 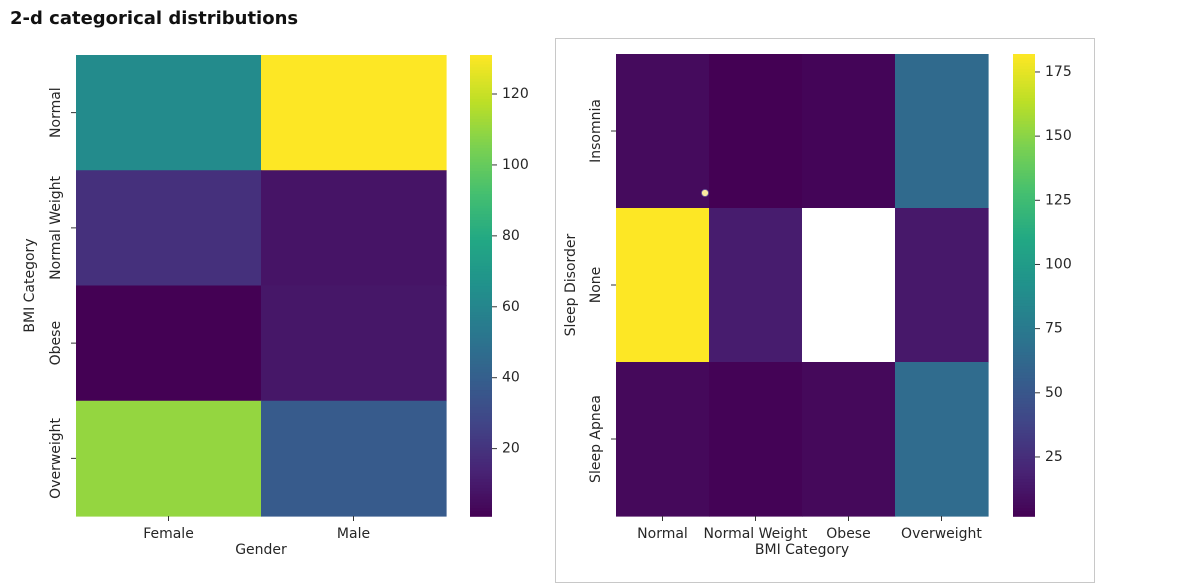 What do you see at coordinates (56, 343) in the screenshot?
I see `y-tick-label: Obese` at bounding box center [56, 343].